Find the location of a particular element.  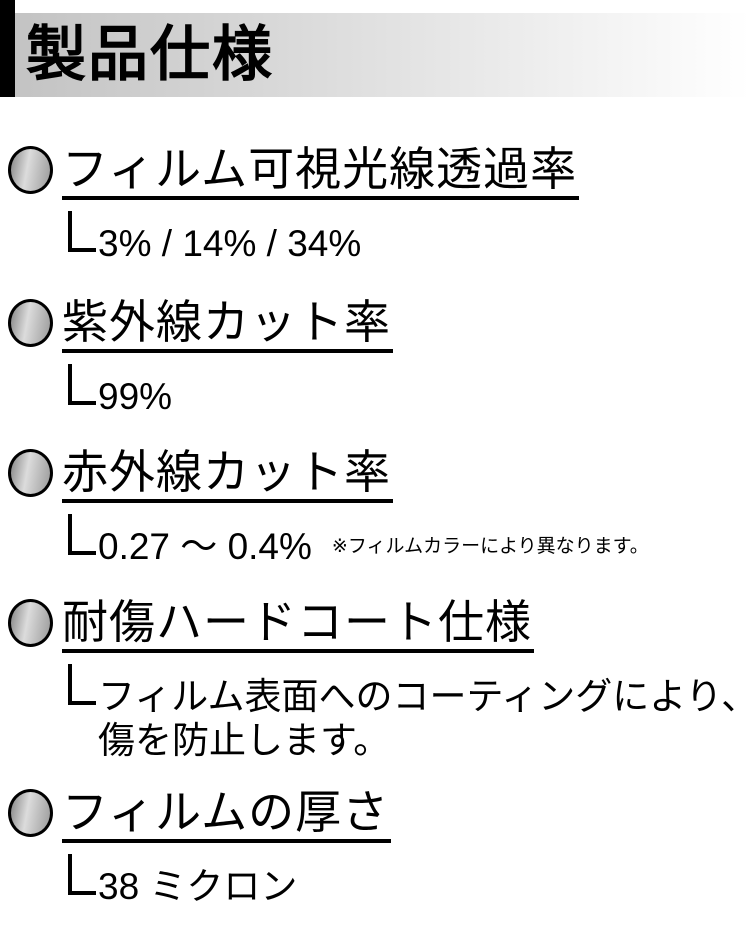

spec-values: 0.27 ～ 0.4% ※フィルムカラーにより異なります。 is located at coordinates (406, 541).